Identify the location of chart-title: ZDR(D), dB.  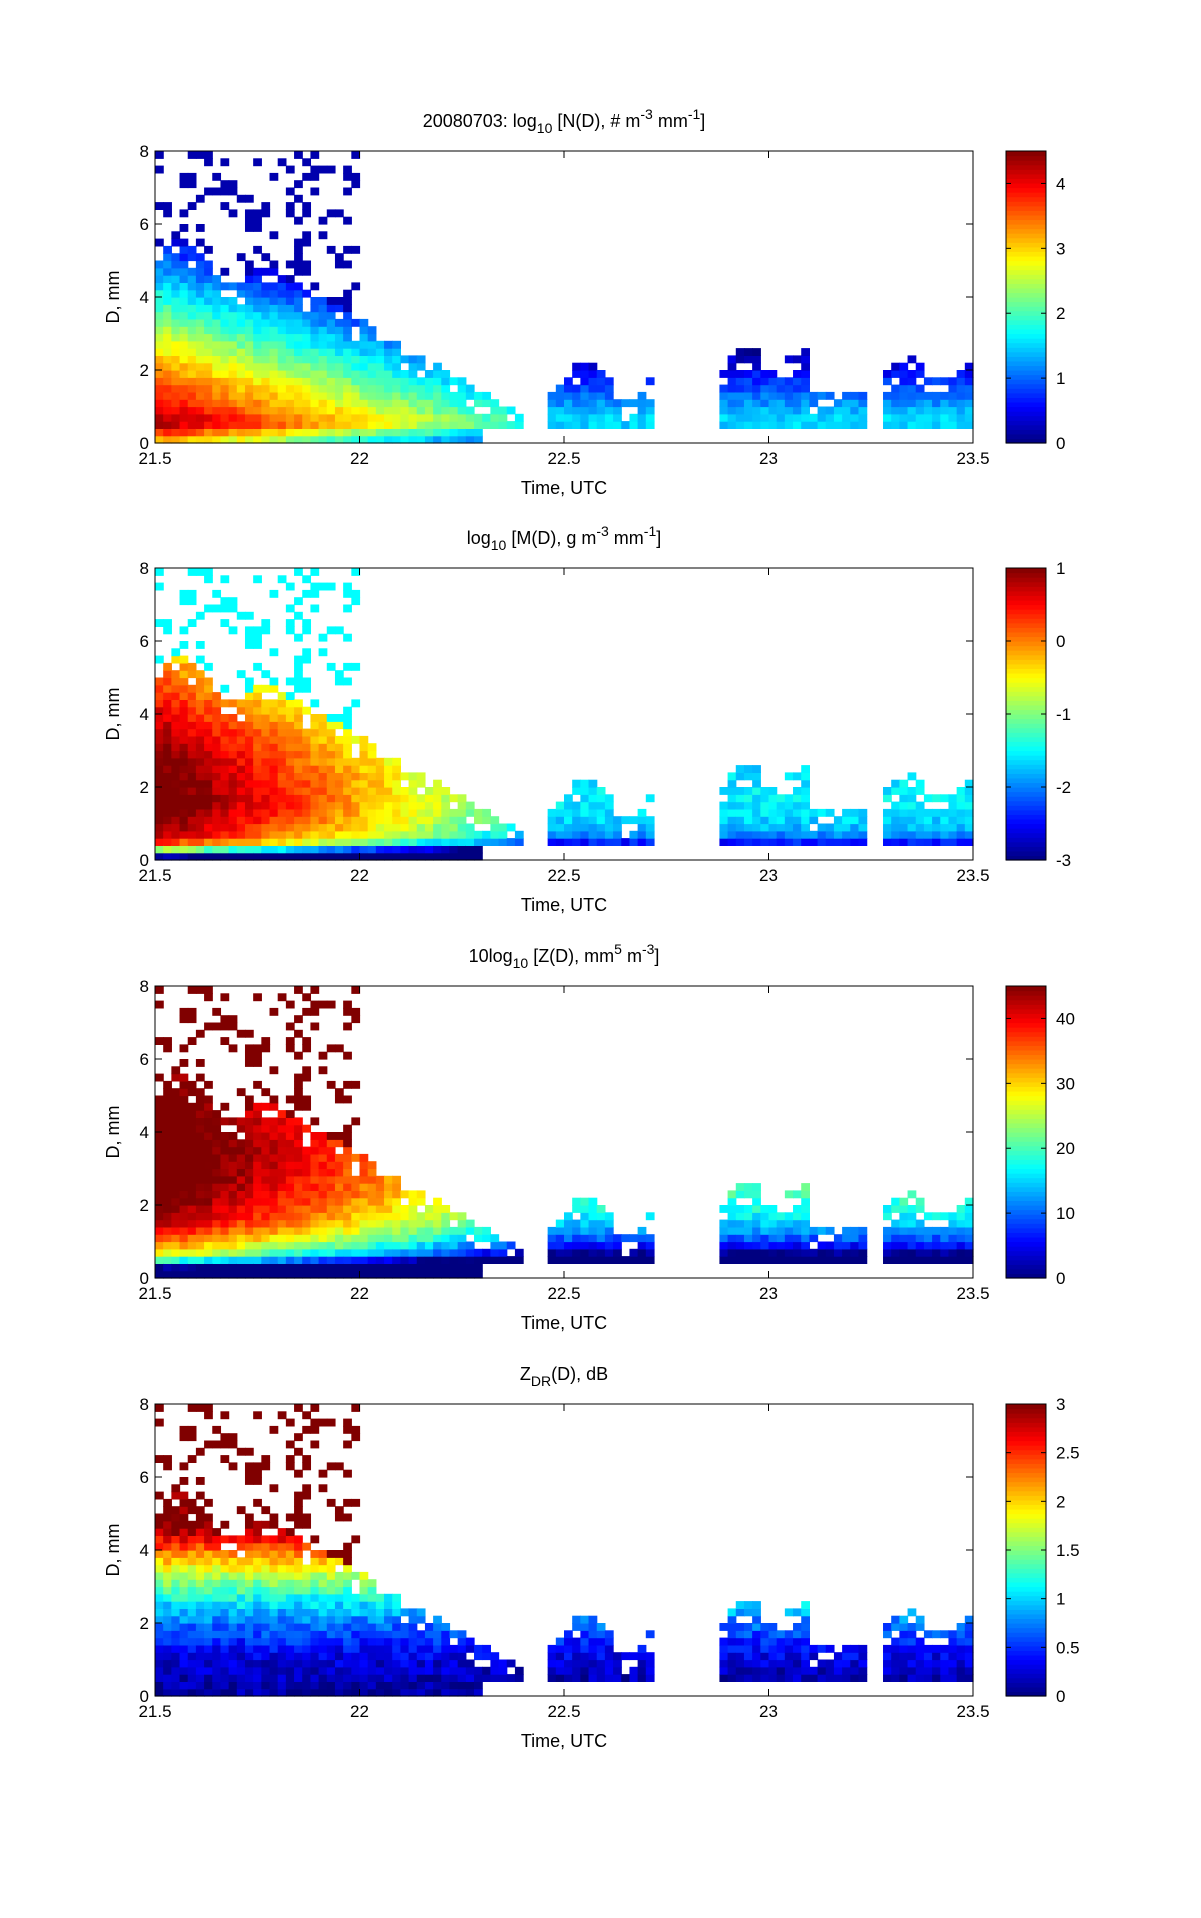
(564, 1376).